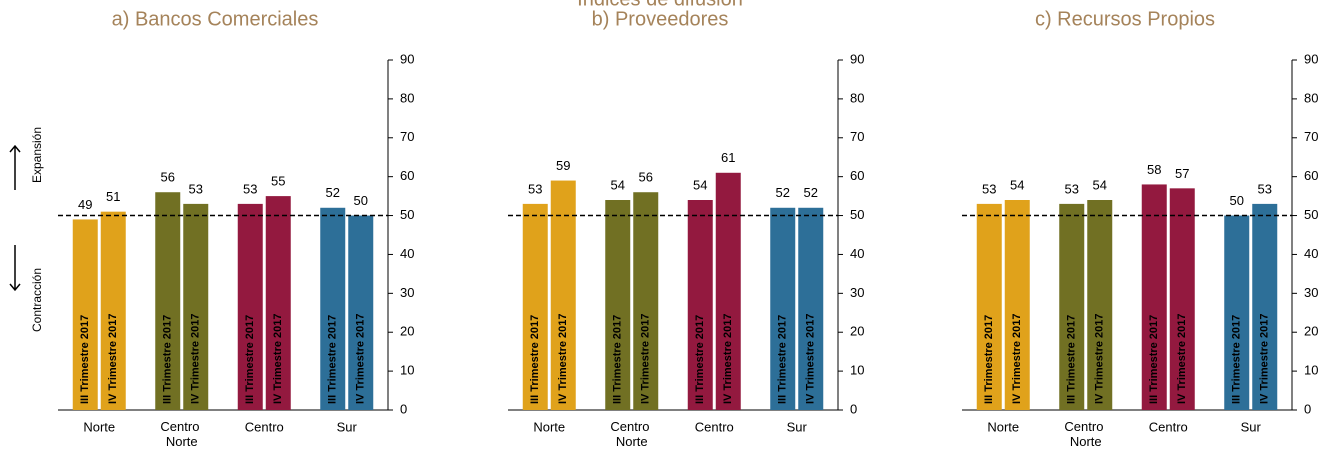 The width and height of the screenshot is (1339, 456). What do you see at coordinates (660, 5) in the screenshot?
I see `main-title: Índices de difusión` at bounding box center [660, 5].